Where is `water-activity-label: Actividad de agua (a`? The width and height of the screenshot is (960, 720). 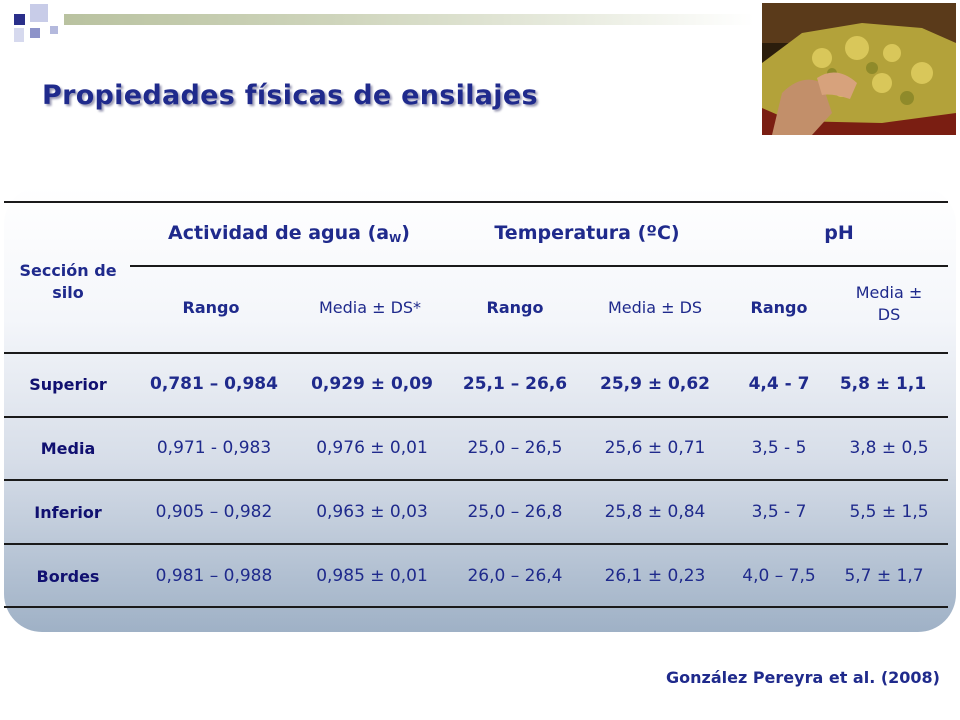 water-activity-label: Actividad de agua (a is located at coordinates (279, 233).